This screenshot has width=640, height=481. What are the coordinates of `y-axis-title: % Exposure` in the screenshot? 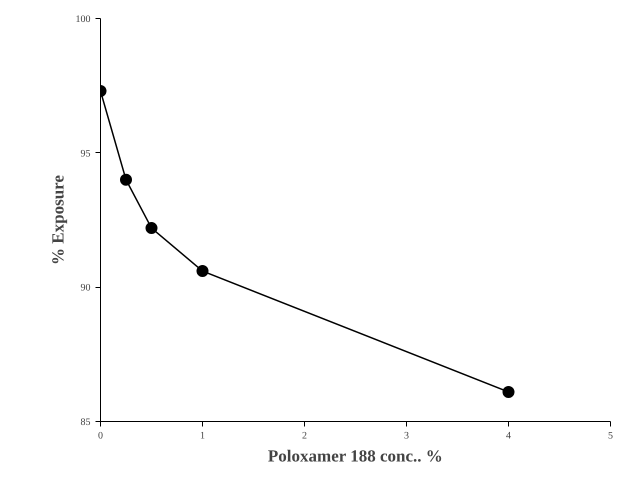 It's located at (58, 219).